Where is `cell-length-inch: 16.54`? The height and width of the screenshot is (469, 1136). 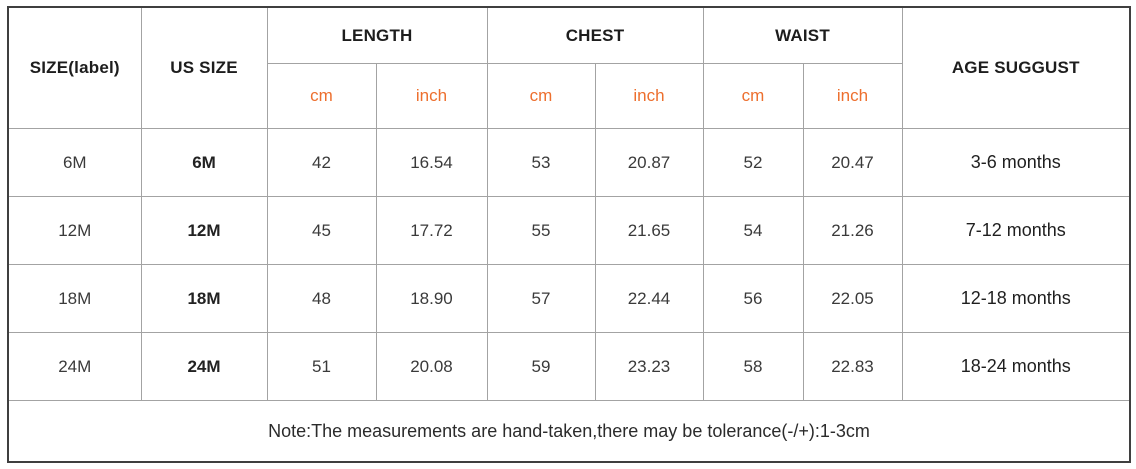 cell-length-inch: 16.54 is located at coordinates (431, 162).